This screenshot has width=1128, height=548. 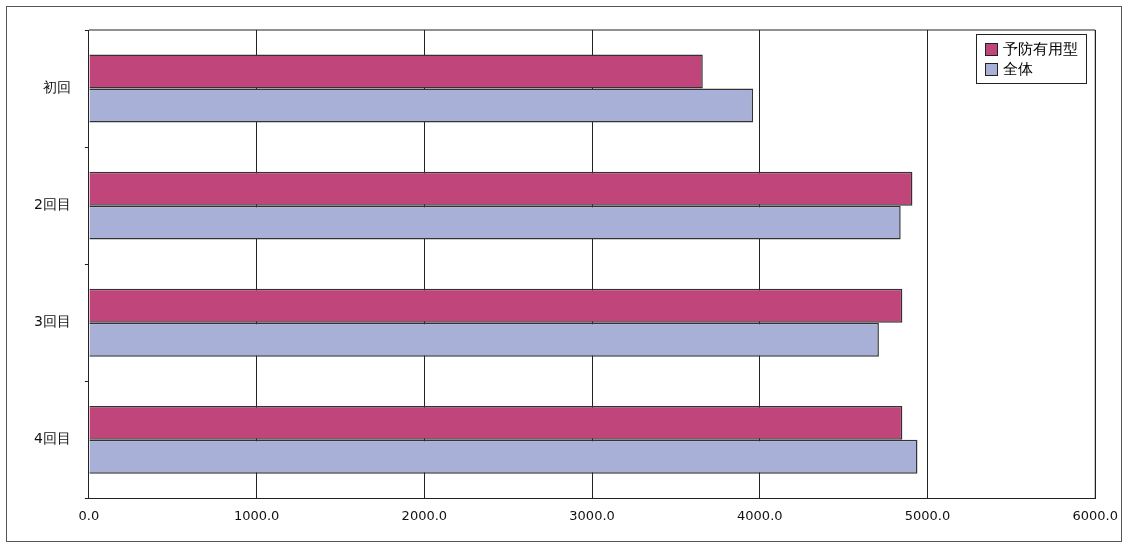 I want to click on legend-label: 全体, so click(x=1018, y=69).